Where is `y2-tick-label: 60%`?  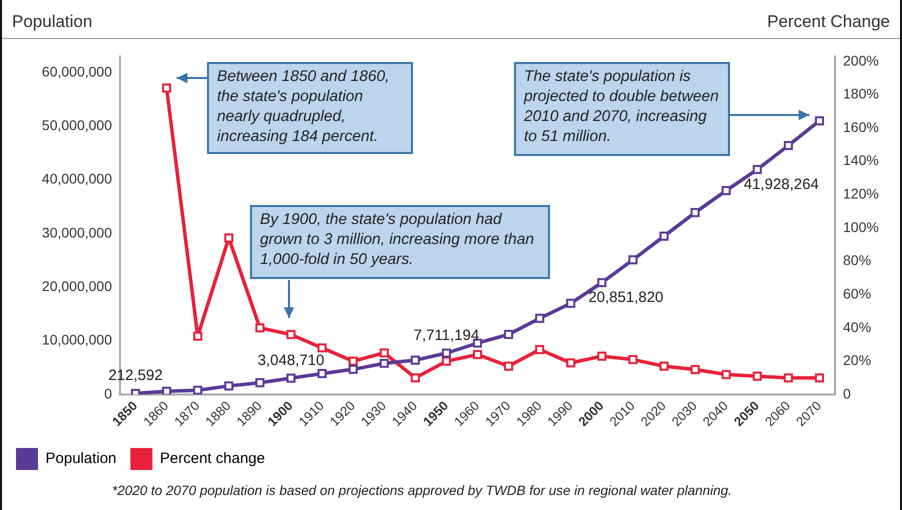 y2-tick-label: 60% is located at coordinates (857, 293).